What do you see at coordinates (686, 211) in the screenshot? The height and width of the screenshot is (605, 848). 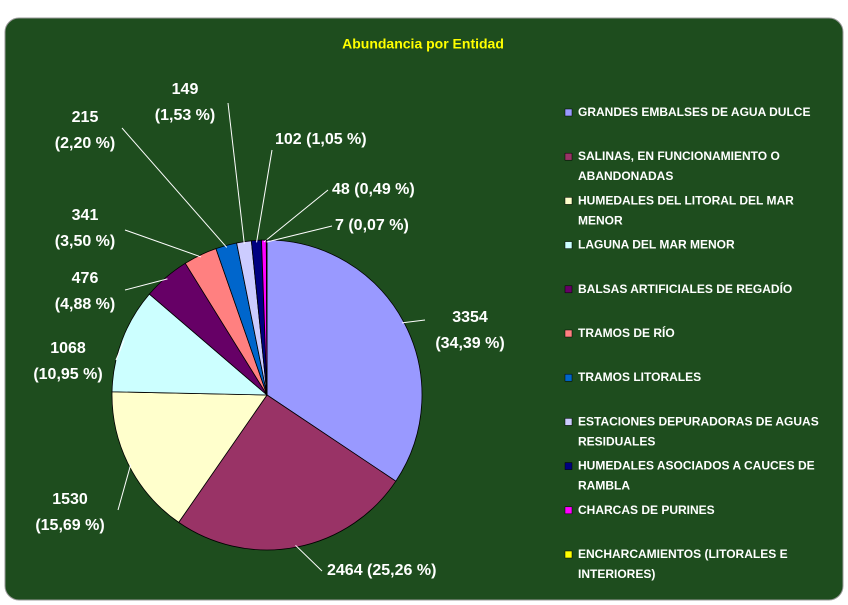 I see `legend-label: HUMEDALES DEL LITORAL DEL MAR MENOR` at bounding box center [686, 211].